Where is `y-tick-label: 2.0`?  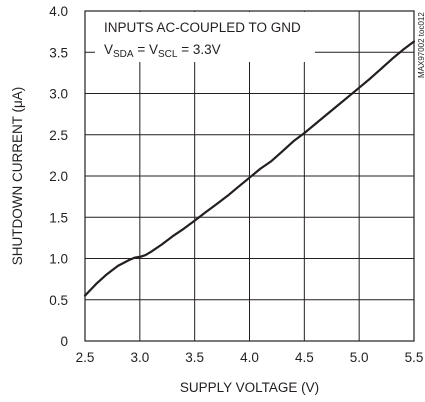 y-tick-label: 2.0 is located at coordinates (58, 176).